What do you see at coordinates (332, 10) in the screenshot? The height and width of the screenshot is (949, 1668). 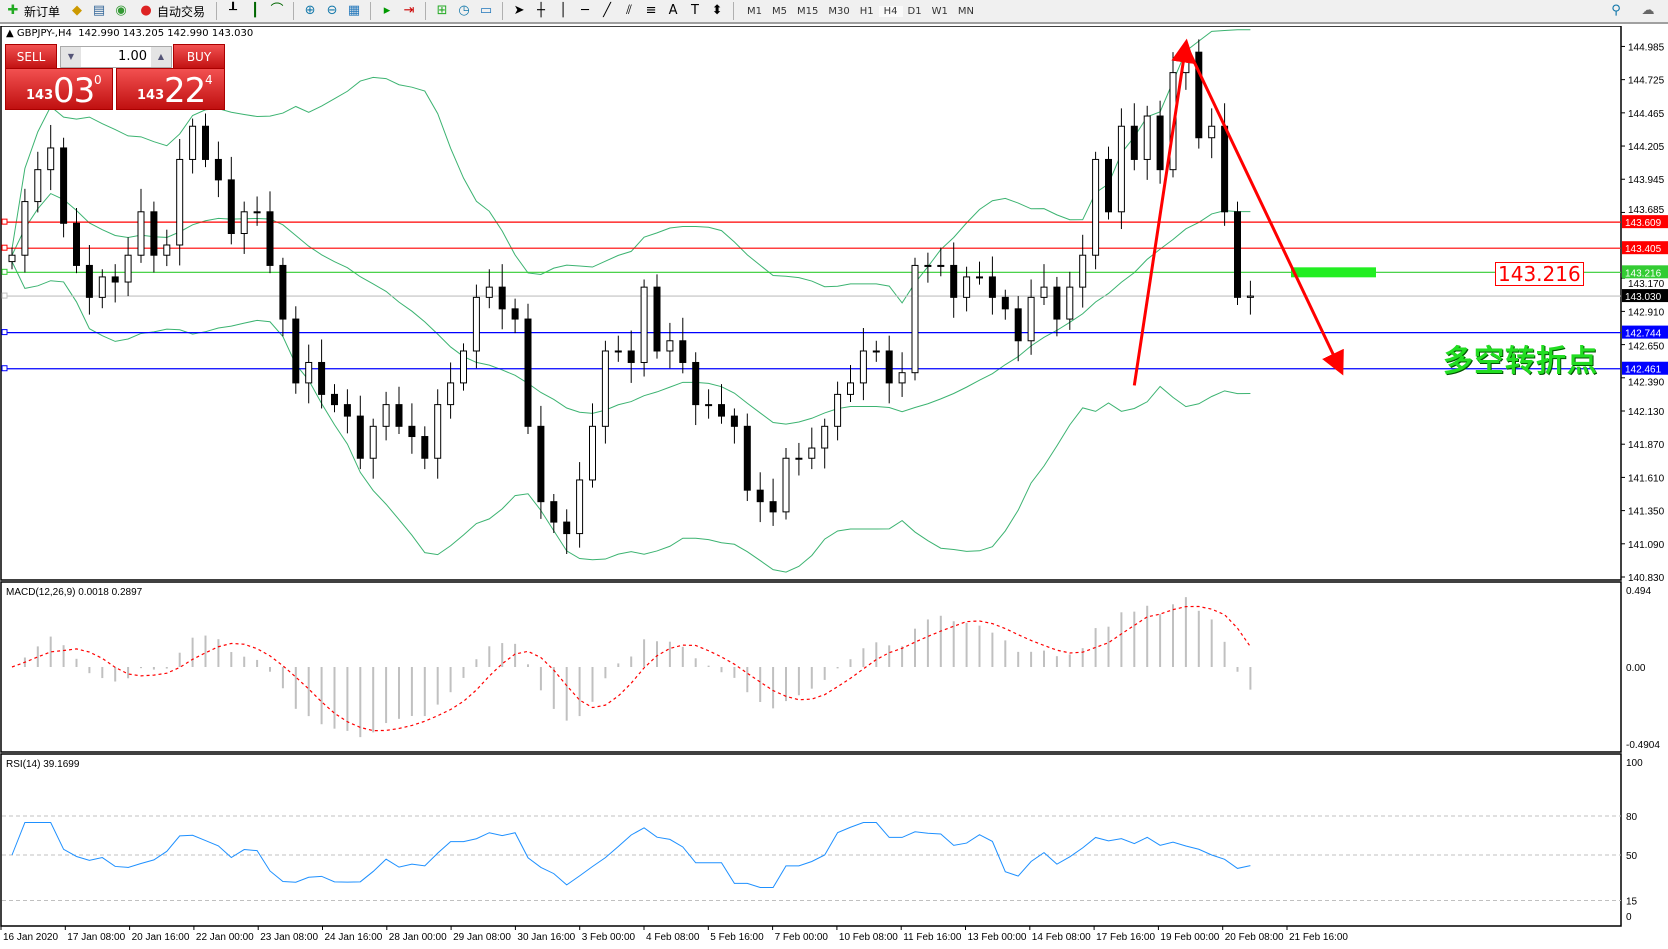 I see `zoom-out-icon: ⊖` at bounding box center [332, 10].